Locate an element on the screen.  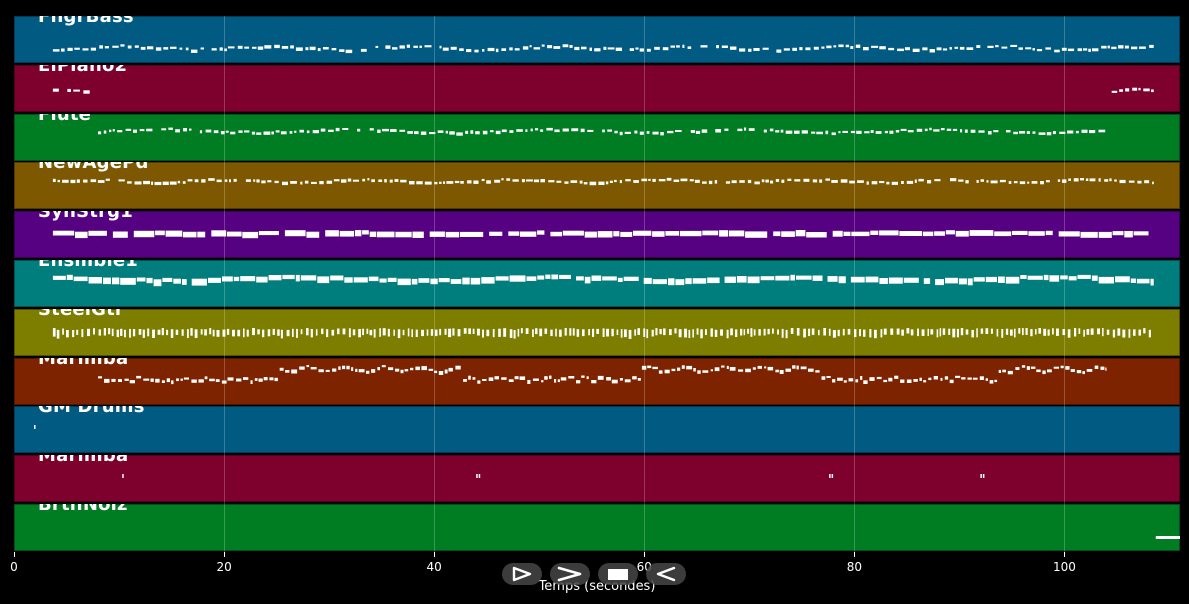
axis-tick-label: 100 is located at coordinates (1064, 567).